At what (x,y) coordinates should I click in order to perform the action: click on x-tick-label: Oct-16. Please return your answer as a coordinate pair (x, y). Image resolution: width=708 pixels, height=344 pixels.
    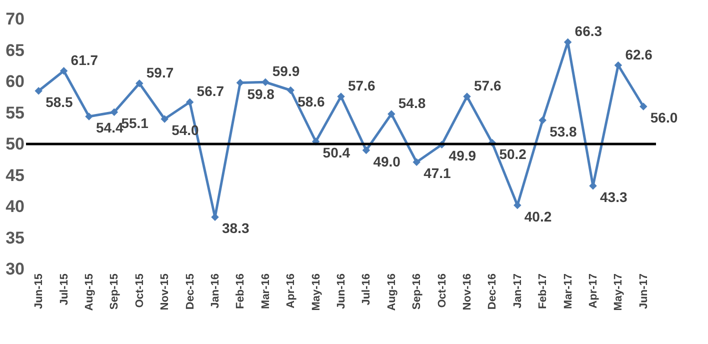
    Looking at the image, I should click on (442, 291).